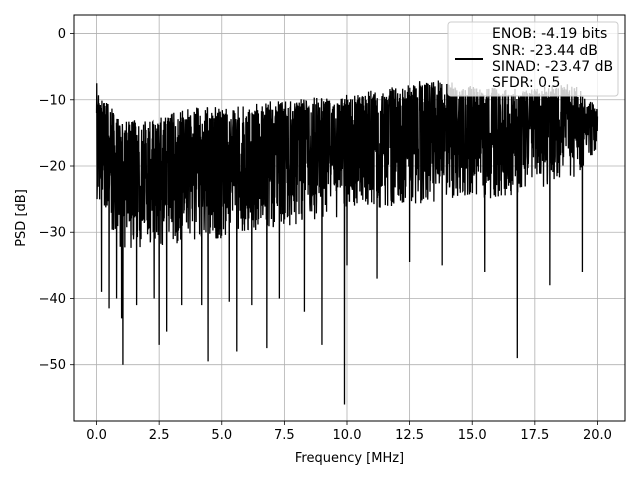 Image resolution: width=640 pixels, height=480 pixels. What do you see at coordinates (96, 435) in the screenshot?
I see `x-tick-label: 0.0` at bounding box center [96, 435].